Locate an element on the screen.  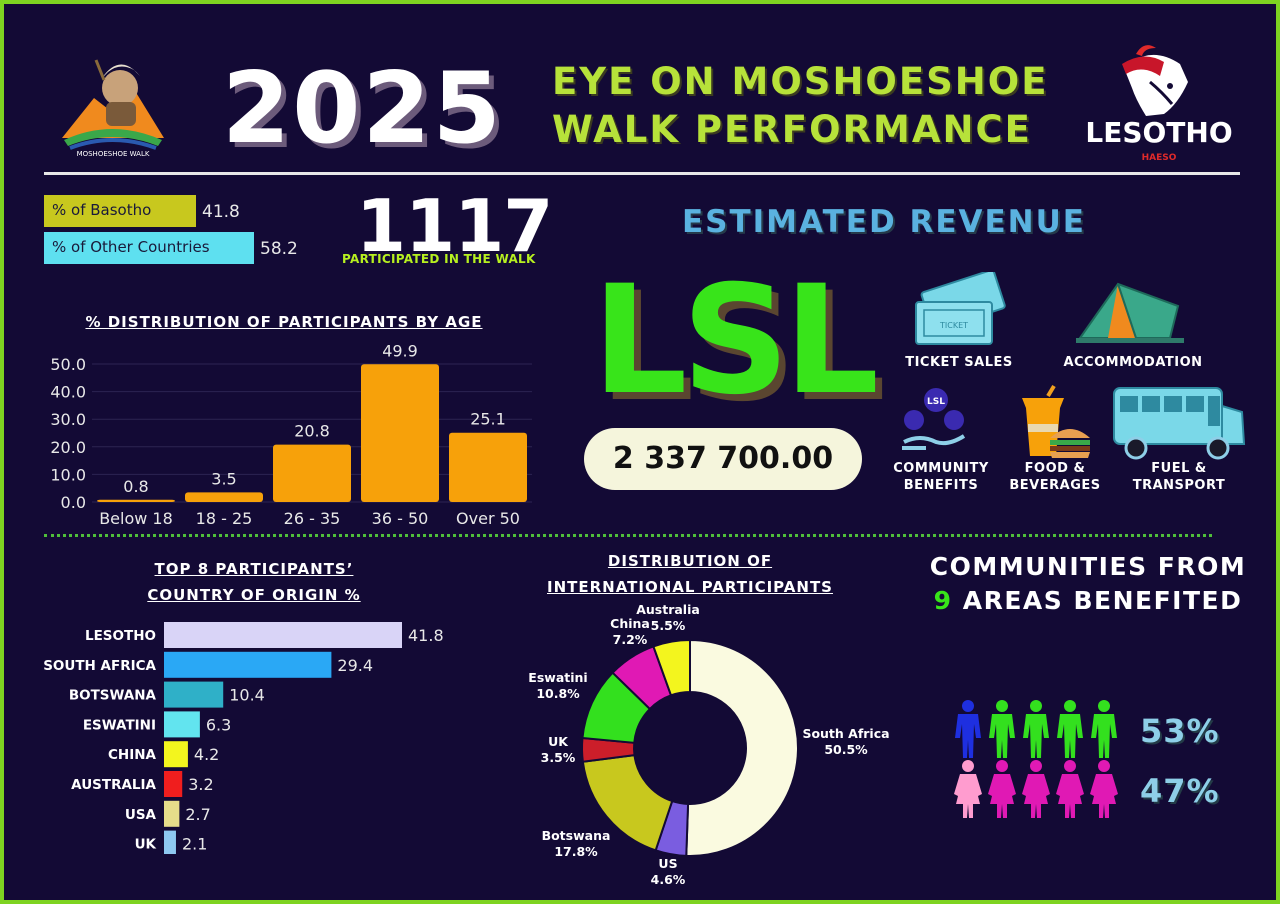
communities-title-line1: COMMUNITIES FROM is located at coordinates (1088, 566).